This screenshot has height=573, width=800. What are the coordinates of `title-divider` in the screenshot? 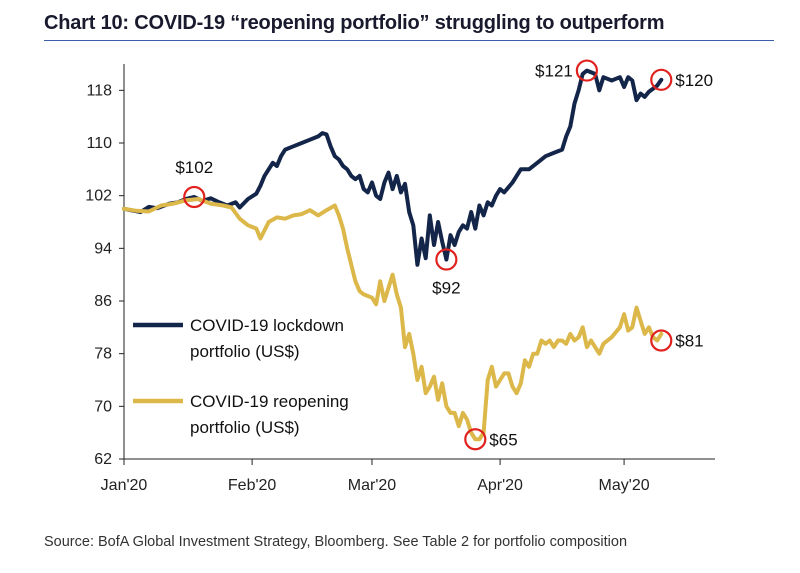 It's located at (409, 40).